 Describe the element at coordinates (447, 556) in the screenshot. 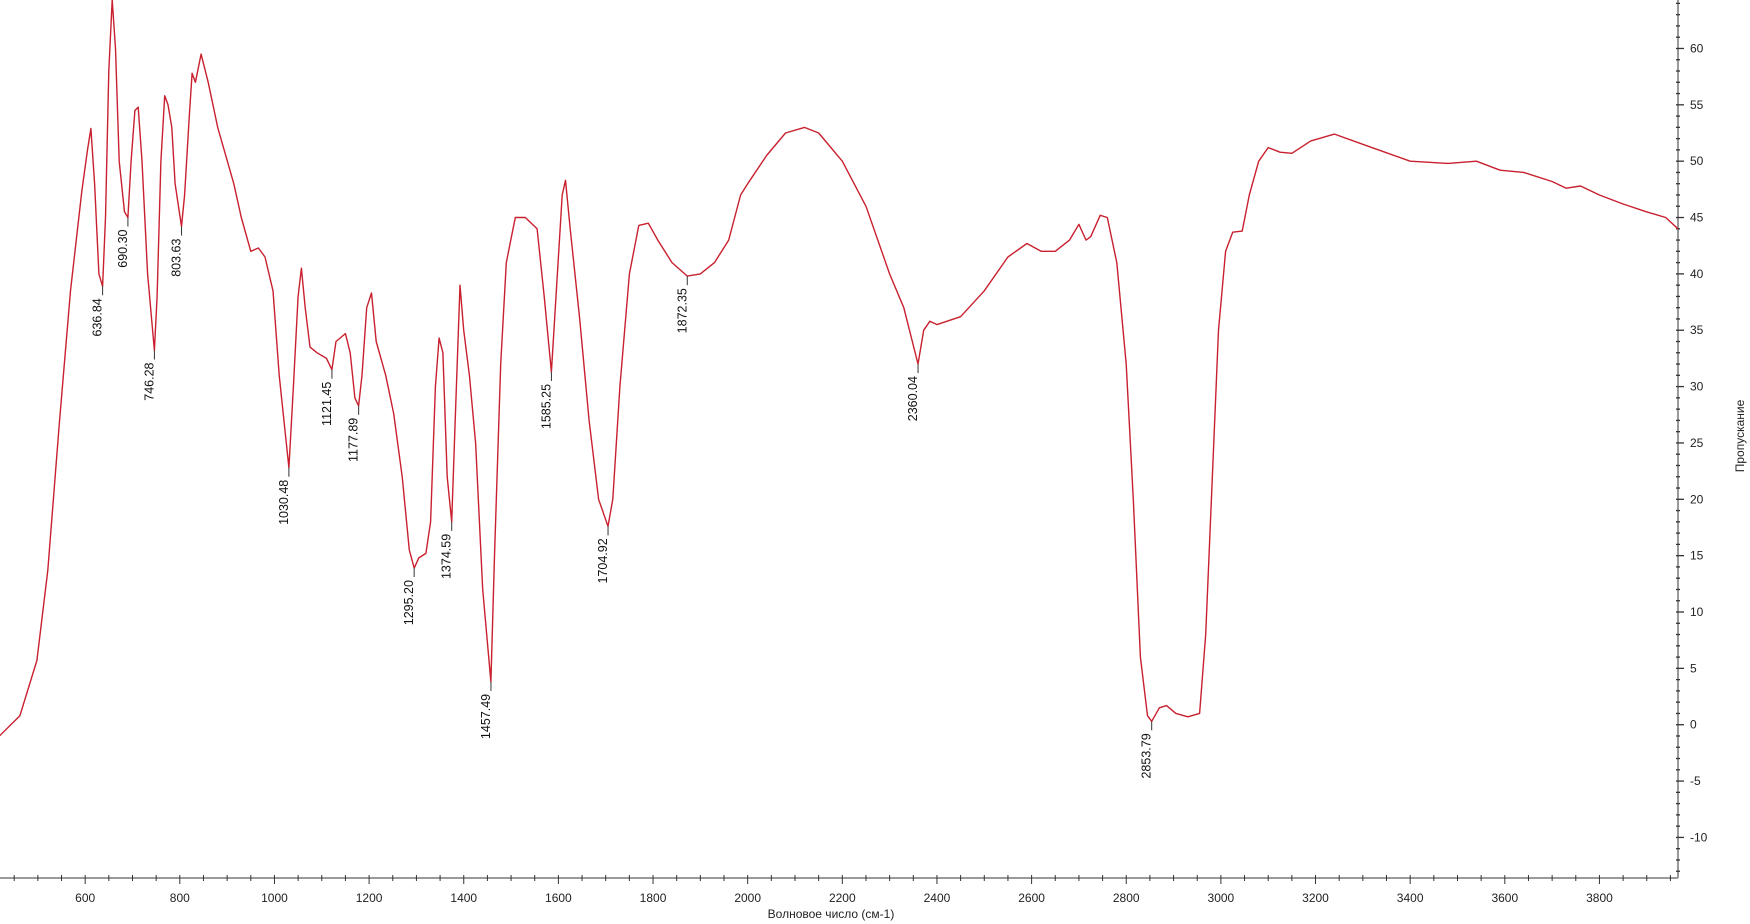

I see `peak-label: 1374.59` at that location.